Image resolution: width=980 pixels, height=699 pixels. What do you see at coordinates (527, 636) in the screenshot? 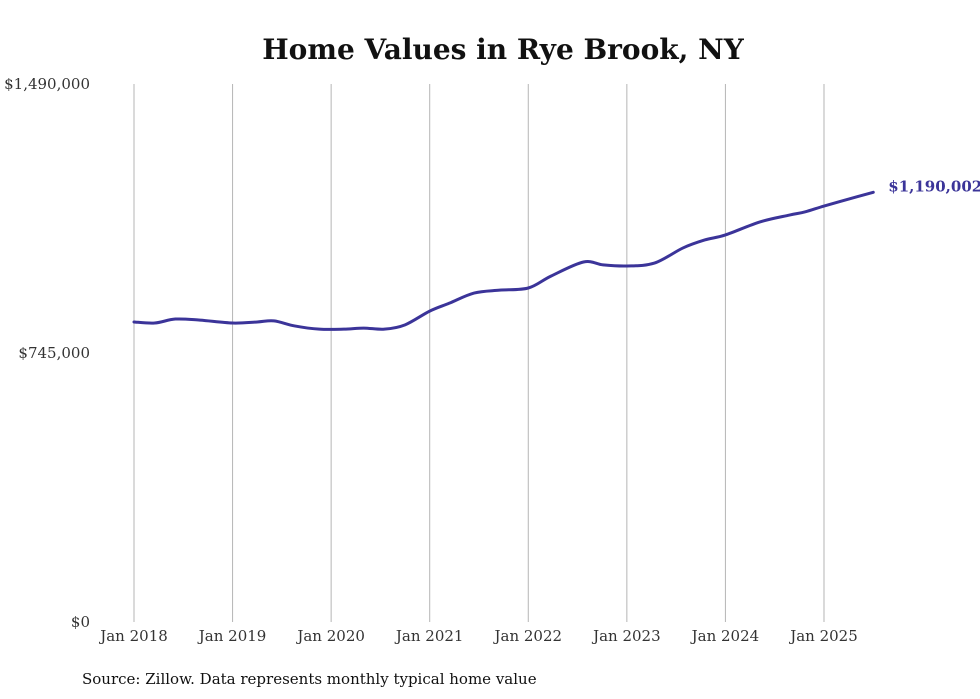
I see `x-tick-label: Jan 2022` at bounding box center [527, 636].